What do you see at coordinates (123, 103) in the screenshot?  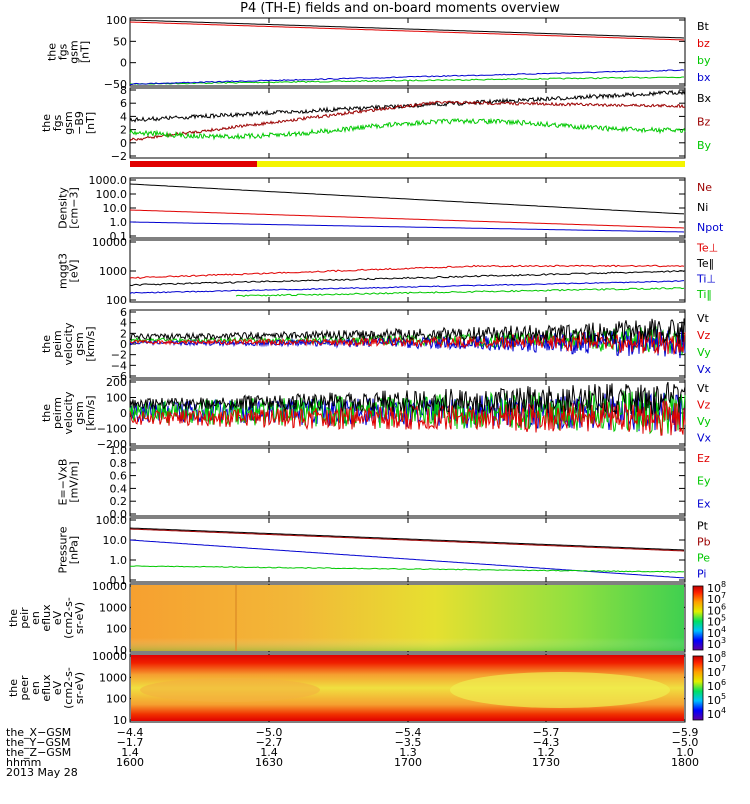 I see `y-tick-label: 6` at bounding box center [123, 103].